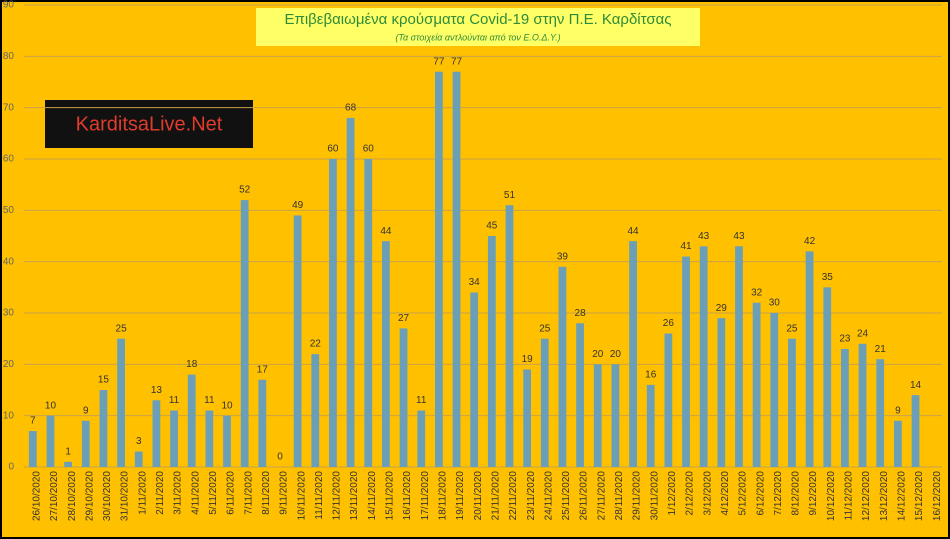  Describe the element at coordinates (863, 333) in the screenshot. I see `value-label: 24` at that location.